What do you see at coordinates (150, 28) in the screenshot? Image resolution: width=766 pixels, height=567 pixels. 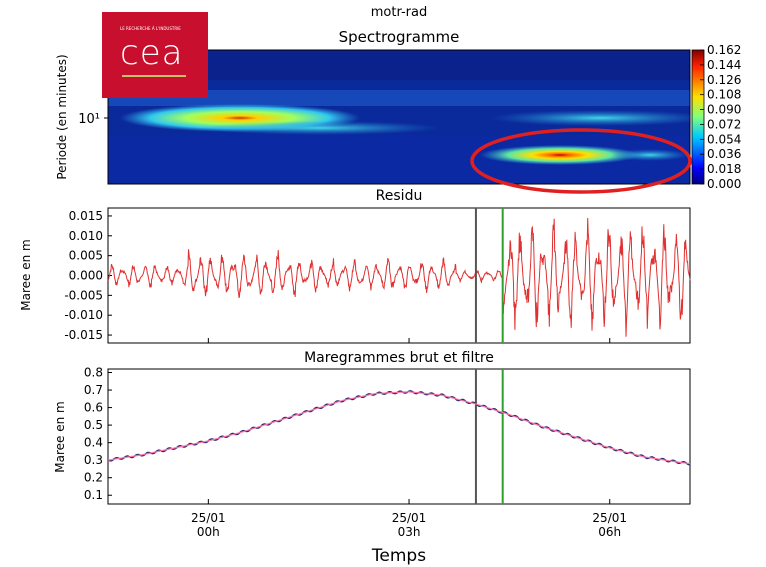 I see `logo-tagline: LE RECHERCHE À L'INDUSTRIE` at bounding box center [150, 28].